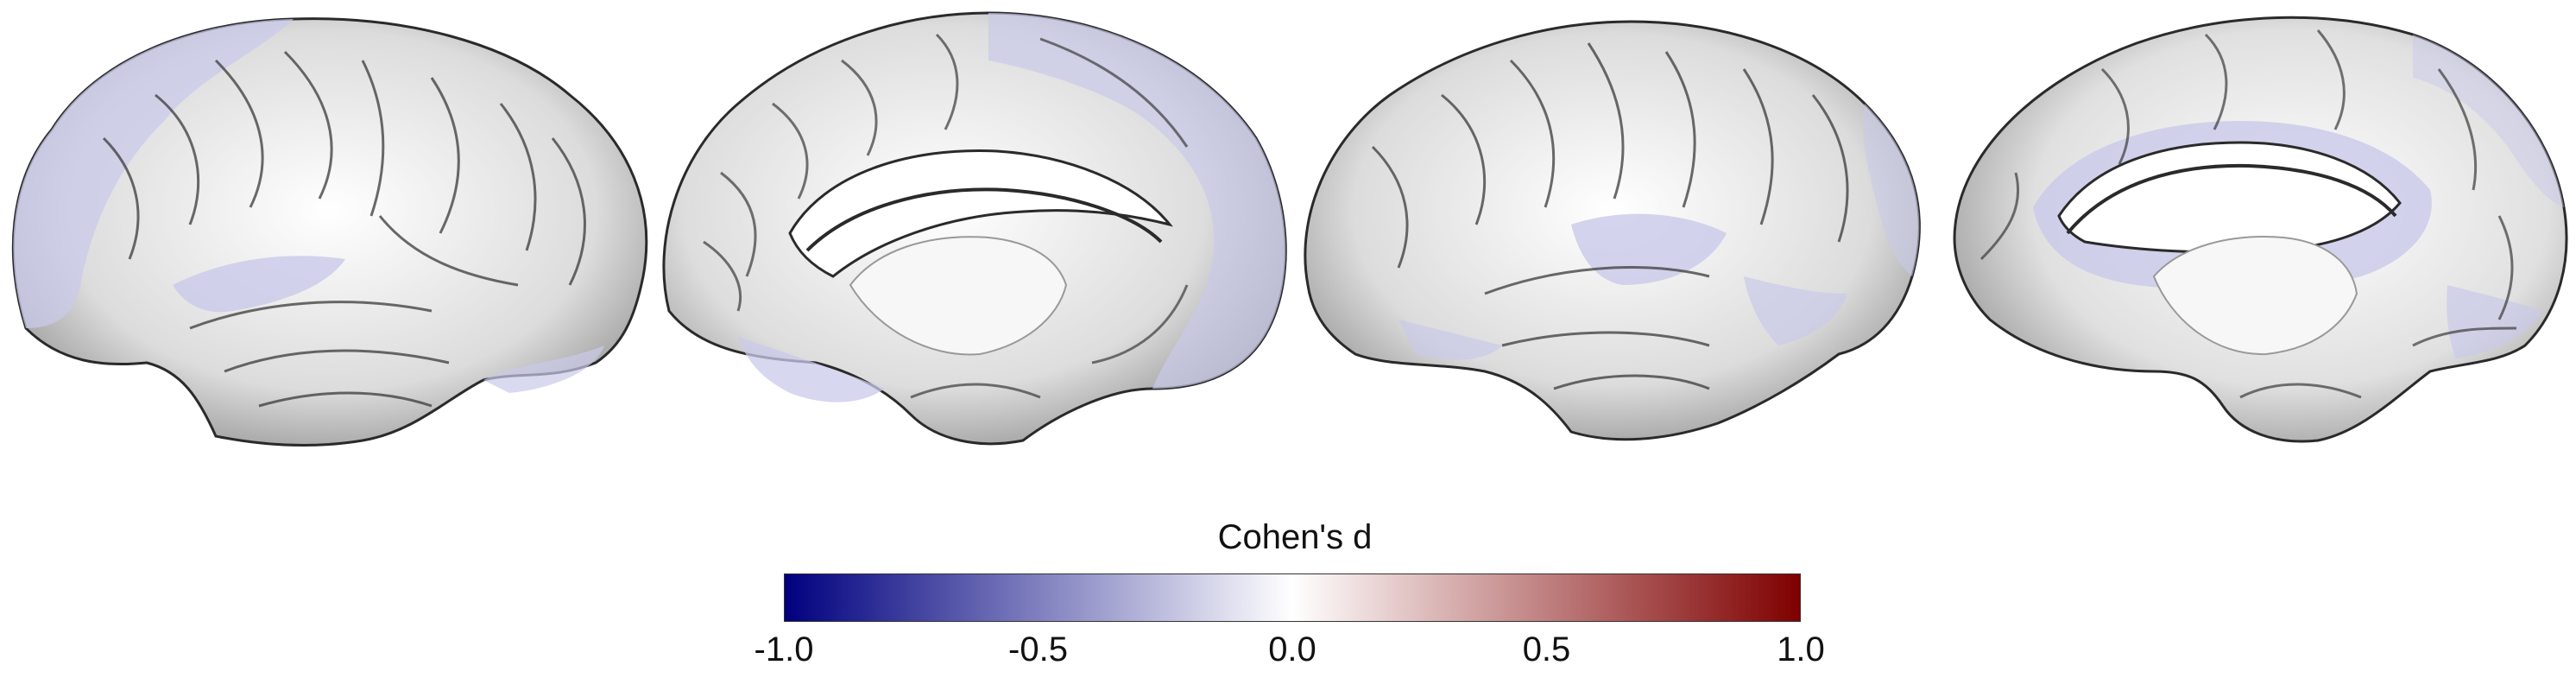 The height and width of the screenshot is (678, 2576). Describe the element at coordinates (1801, 649) in the screenshot. I see `colorbar-tick-label: 1.0` at that location.